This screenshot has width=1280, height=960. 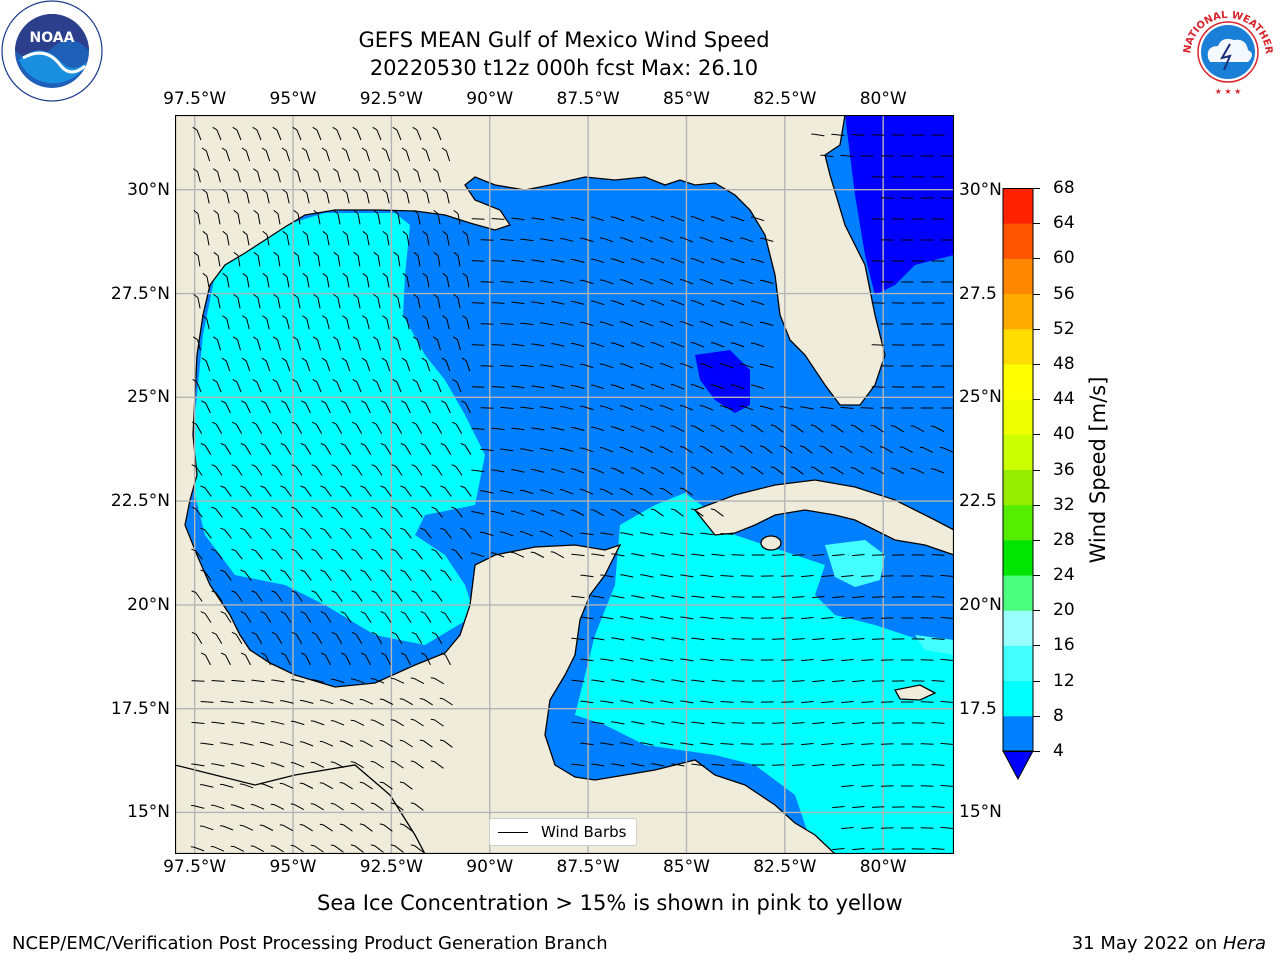 I want to click on colorbar-tick-label: 8, so click(x=1058, y=715).